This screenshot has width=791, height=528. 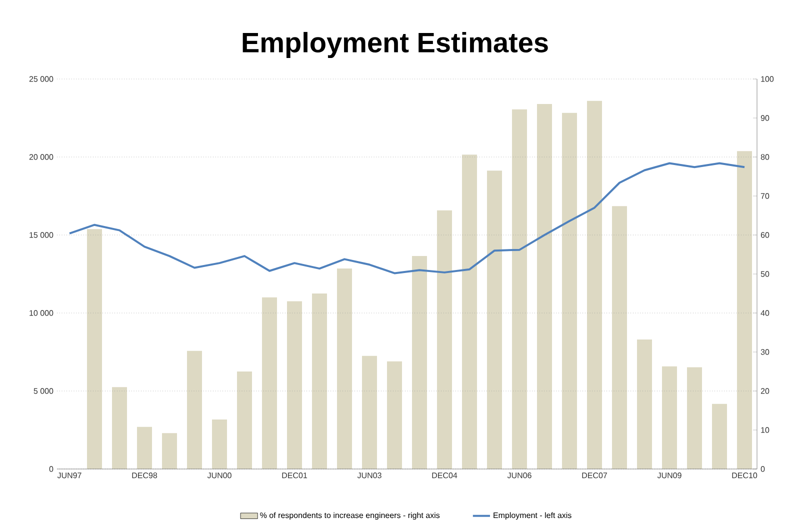 I want to click on y2-tick-label: 0, so click(x=762, y=469).